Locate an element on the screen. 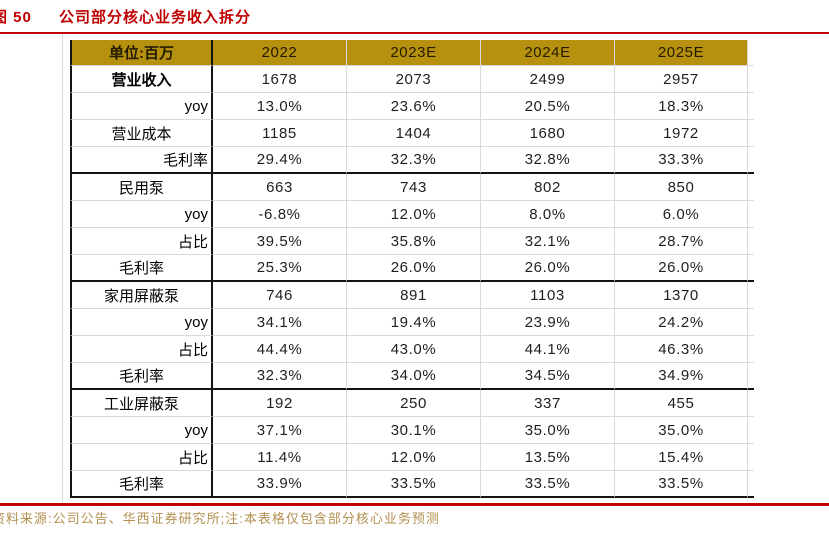  value-cell: 192 is located at coordinates (280, 403).